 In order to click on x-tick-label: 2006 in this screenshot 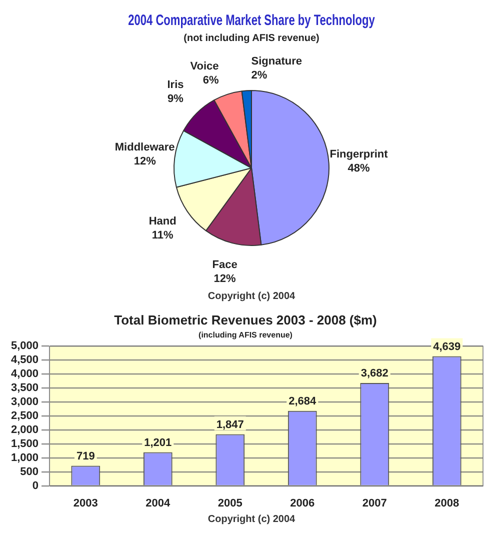, I will do `click(302, 503)`.